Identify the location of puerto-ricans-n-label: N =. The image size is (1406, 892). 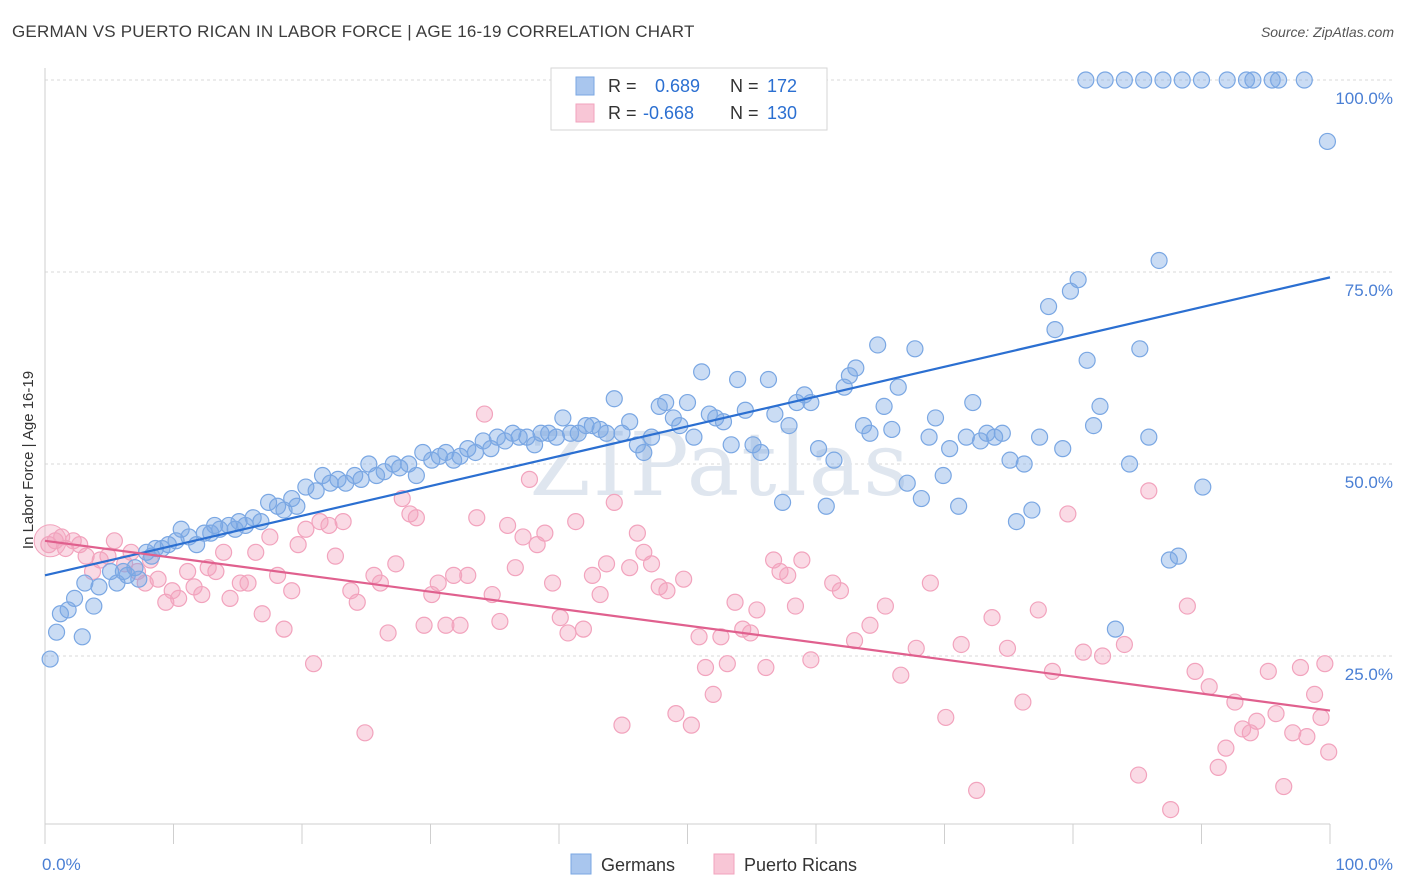
(744, 113).